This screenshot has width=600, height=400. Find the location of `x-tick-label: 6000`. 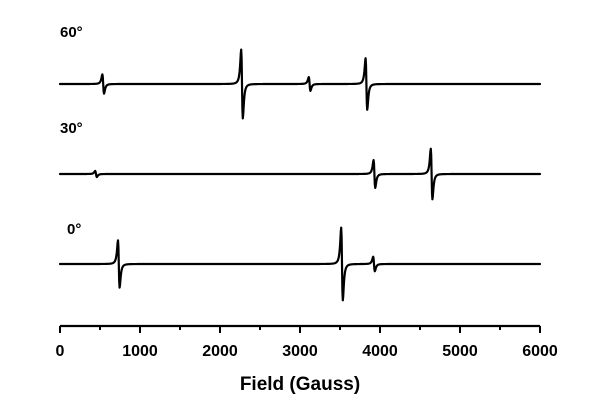

x-tick-label: 6000 is located at coordinates (540, 351).